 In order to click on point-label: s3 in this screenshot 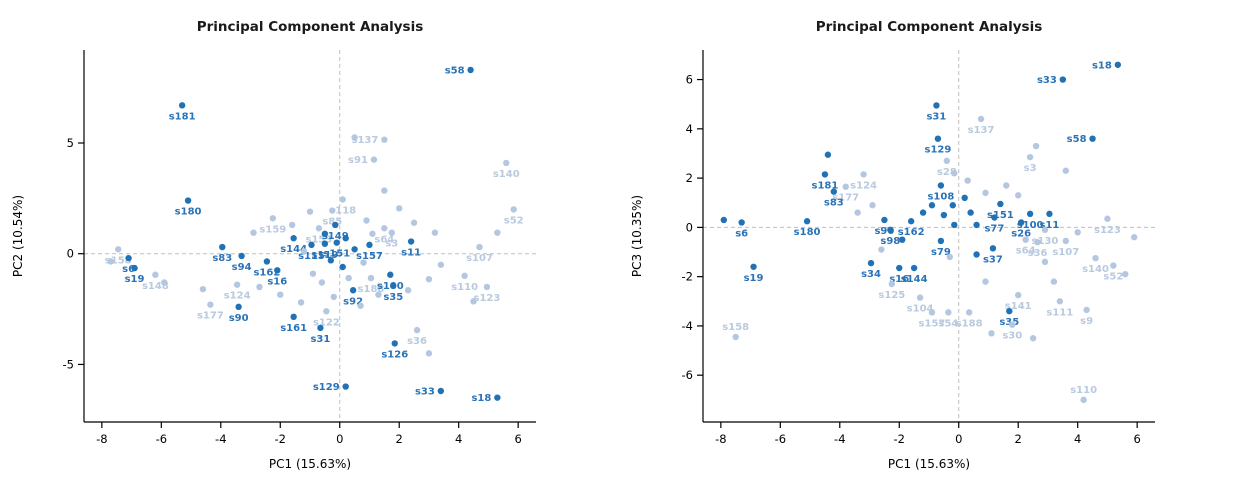, I will do `click(1030, 168)`.